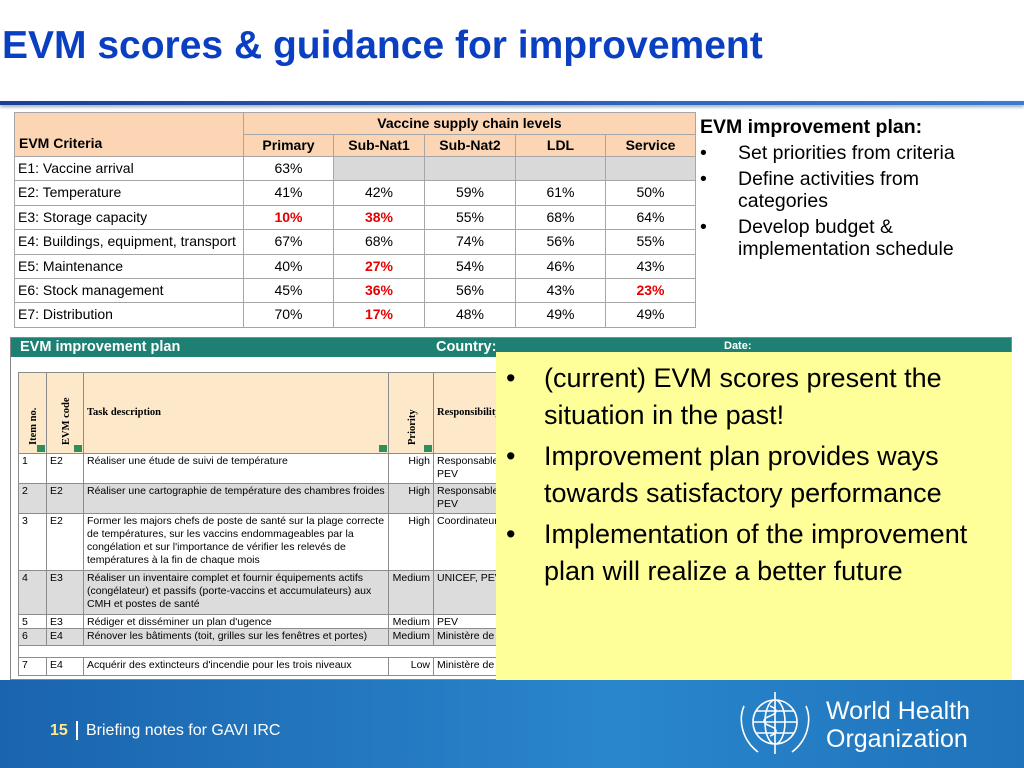 This screenshot has width=1024, height=768. What do you see at coordinates (288, 193) in the screenshot?
I see `score-cell: 41%` at bounding box center [288, 193].